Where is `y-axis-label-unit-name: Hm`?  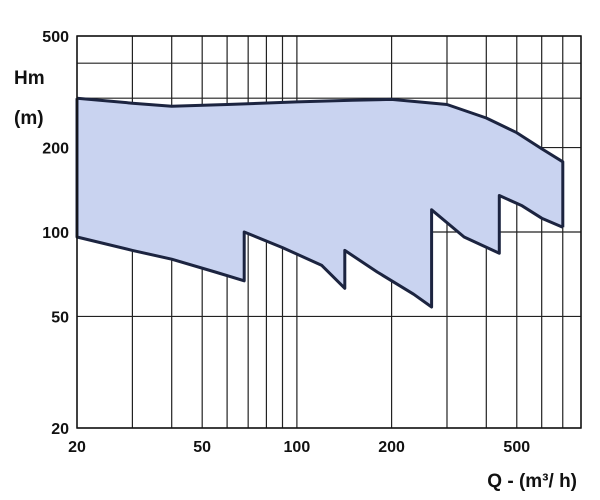
y-axis-label-unit-name: Hm is located at coordinates (29, 78).